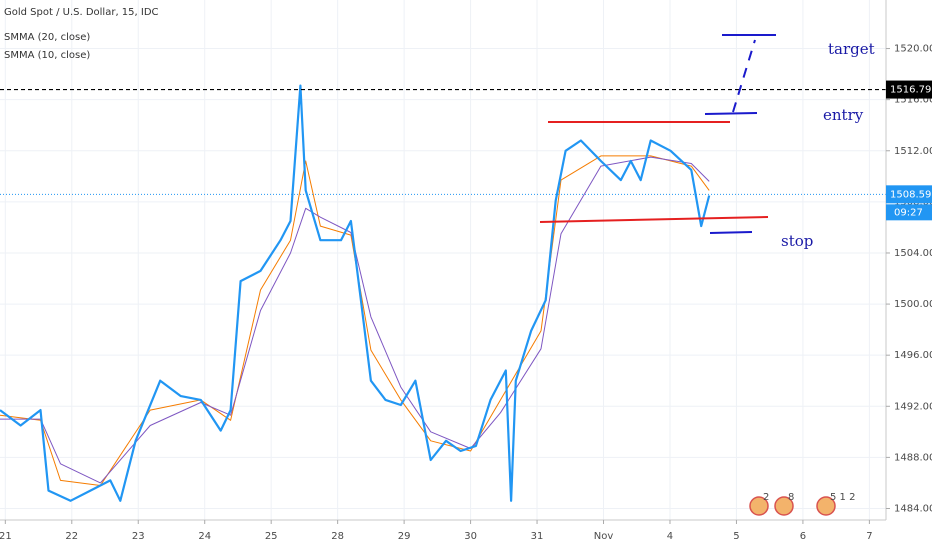 The height and width of the screenshot is (550, 932). Describe the element at coordinates (204, 536) in the screenshot. I see `x-tick-label: 24` at that location.